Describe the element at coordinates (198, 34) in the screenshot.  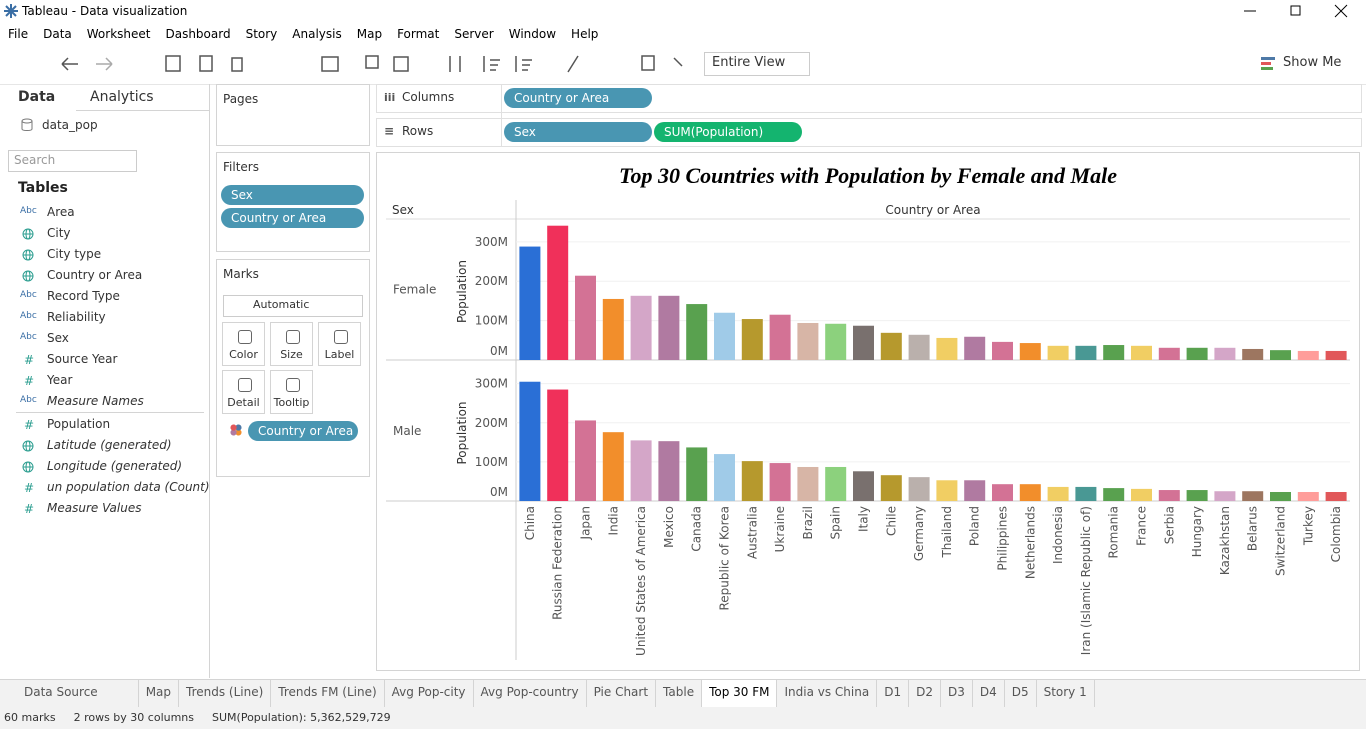
I see `menu-item: Dashboard` at that location.